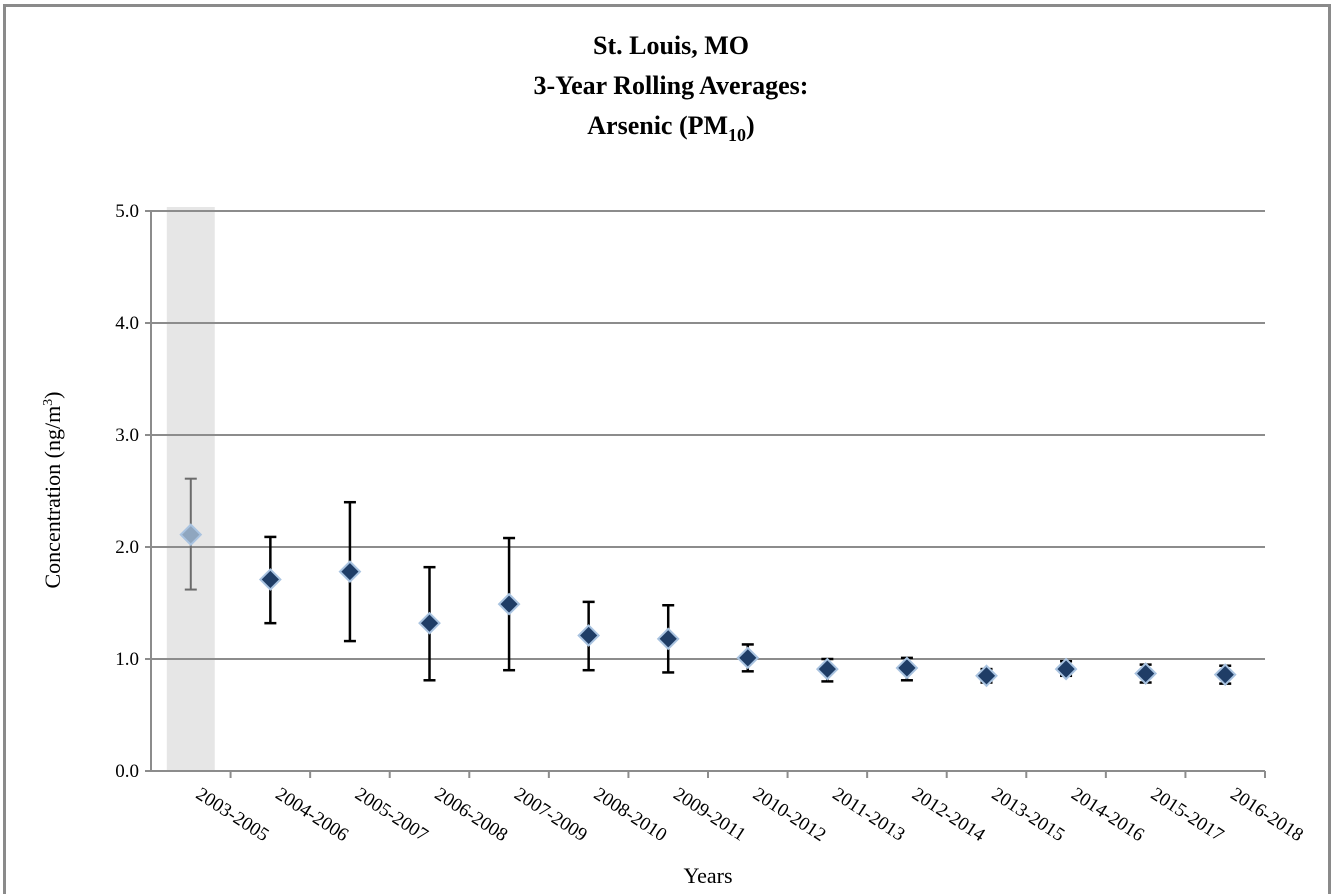 The image size is (1340, 896). I want to click on data-point-2003-2005, so click(191, 535).